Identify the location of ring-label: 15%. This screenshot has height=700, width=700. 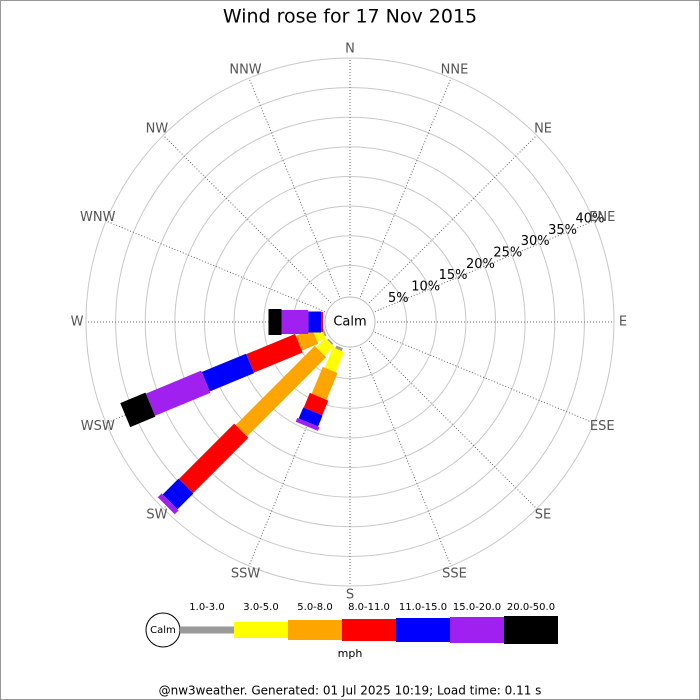
(453, 275).